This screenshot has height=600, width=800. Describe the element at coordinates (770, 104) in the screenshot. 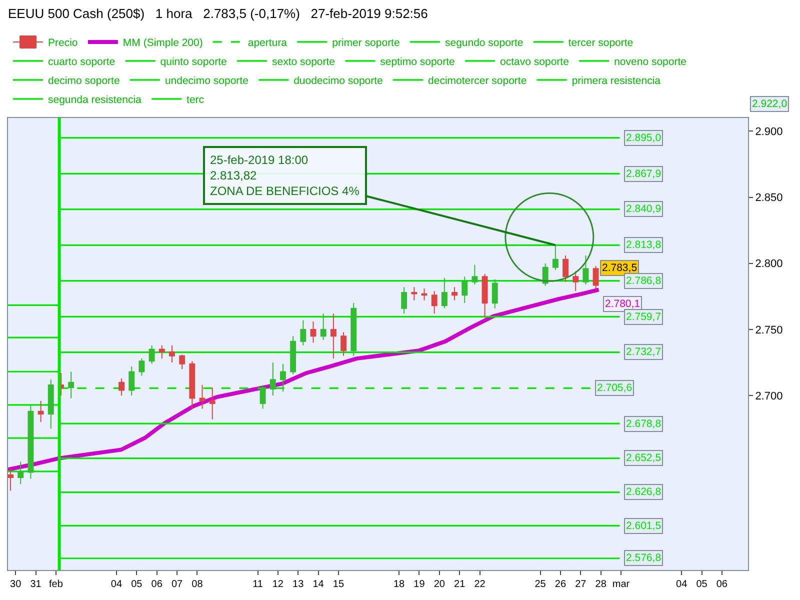

I see `text: 2.922,0` at that location.